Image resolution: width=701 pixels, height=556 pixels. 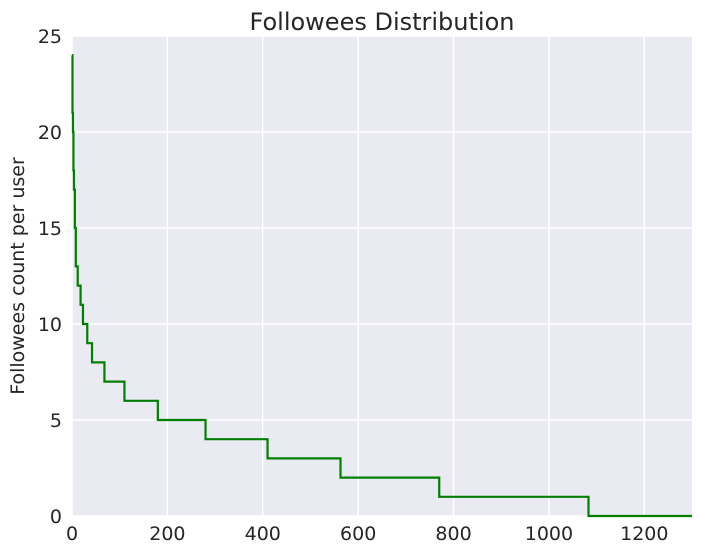 What do you see at coordinates (382, 22) in the screenshot?
I see `chart-title: Followees Distribution` at bounding box center [382, 22].